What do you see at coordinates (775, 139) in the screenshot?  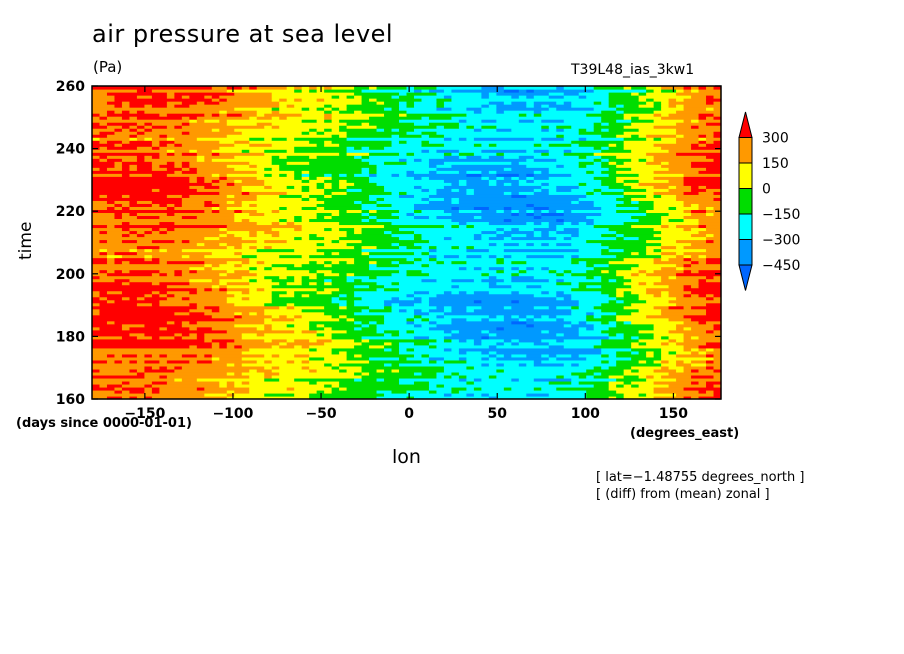 I see `colorbar-label: 300` at bounding box center [775, 139].